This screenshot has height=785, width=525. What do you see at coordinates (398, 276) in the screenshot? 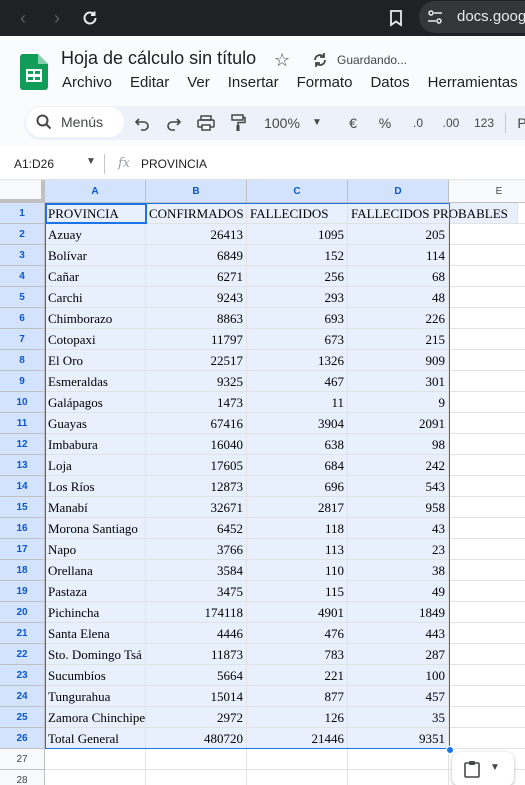
I see `grid-cell: 68` at bounding box center [398, 276].